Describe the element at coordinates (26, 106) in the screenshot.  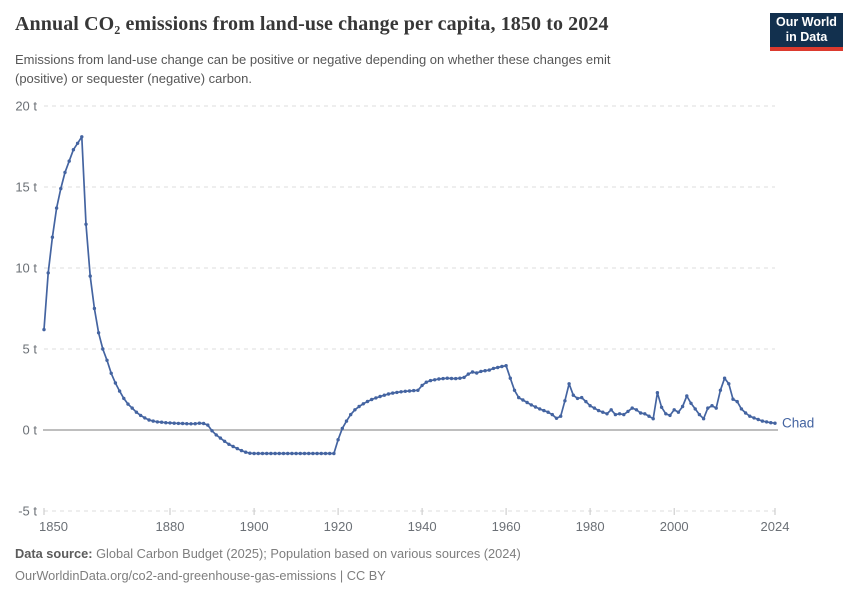
I see `y-axis-label: 20 t` at that location.